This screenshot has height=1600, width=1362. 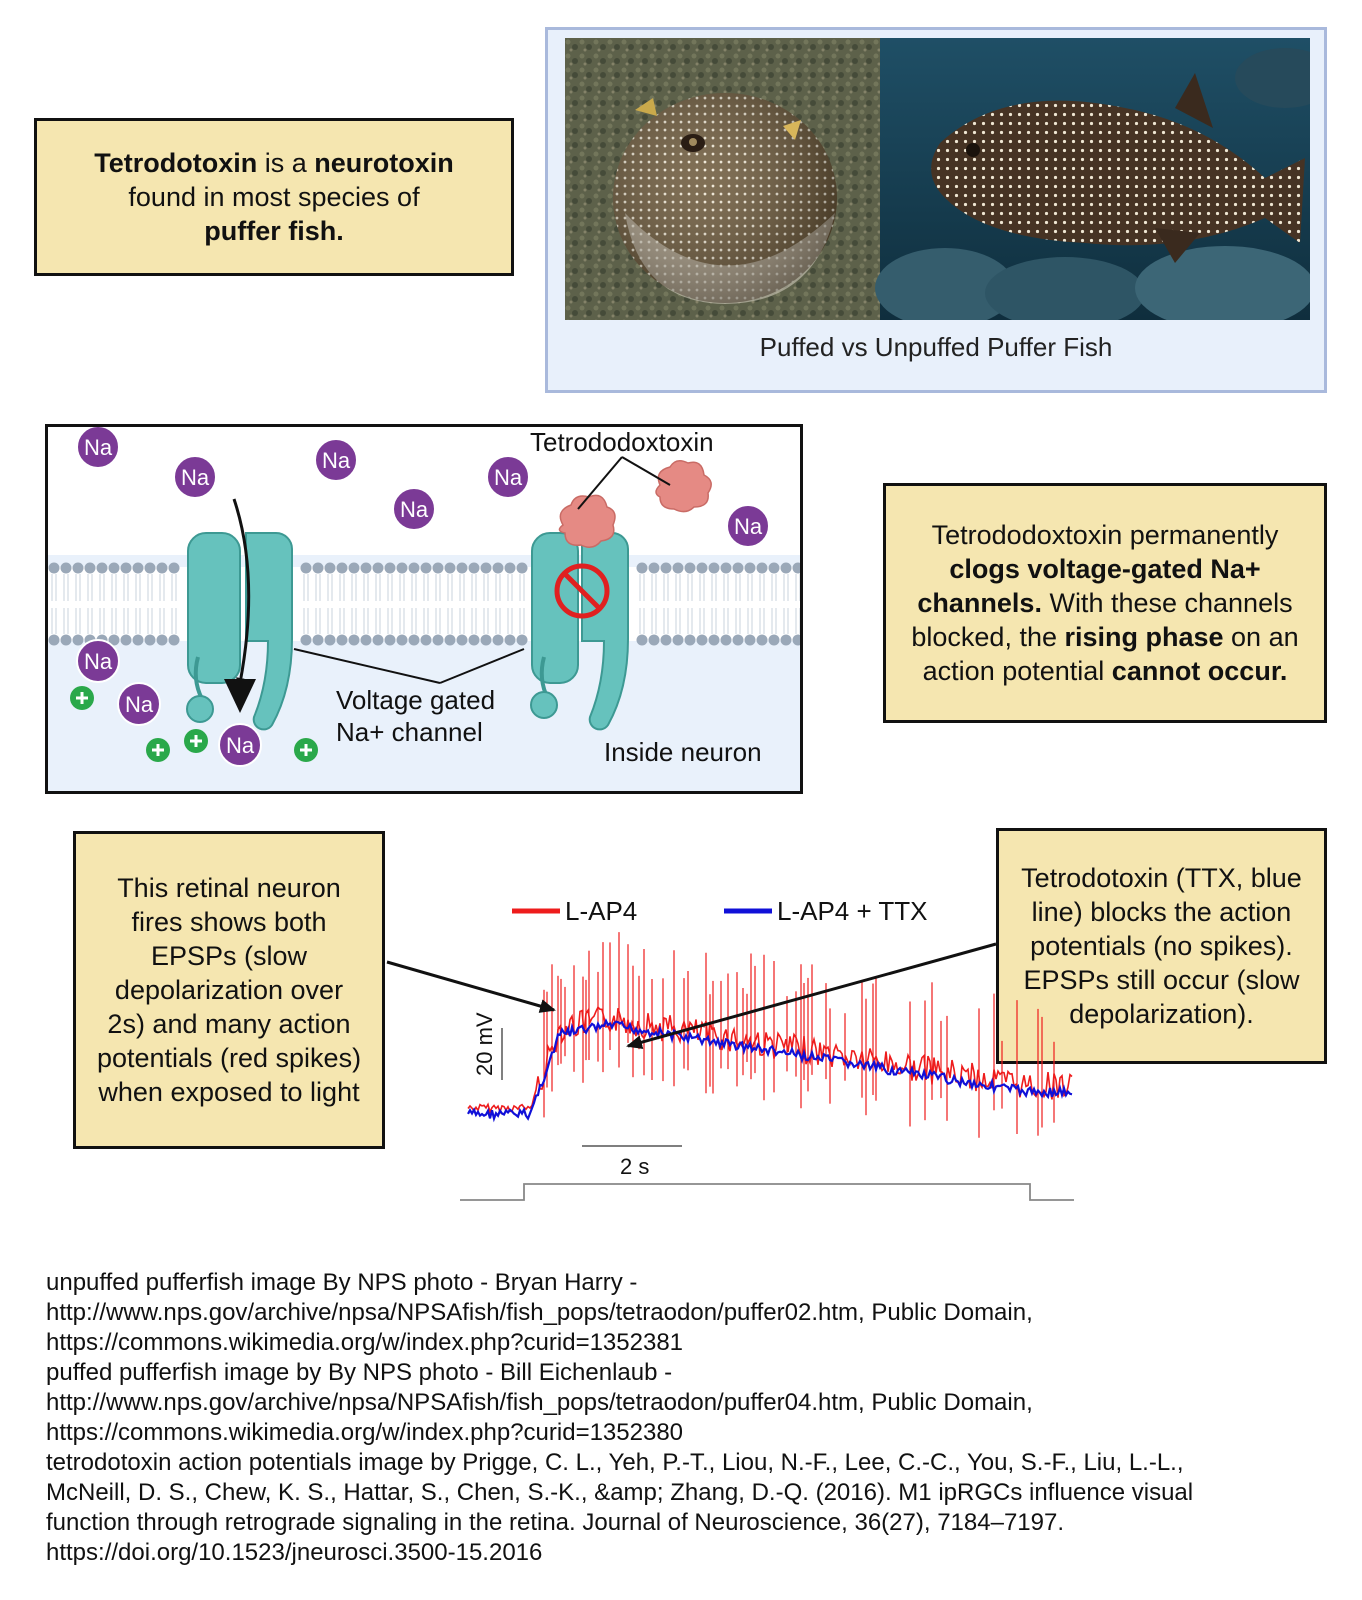 I want to click on term-neurotoxin: neurotoxin, so click(x=384, y=163).